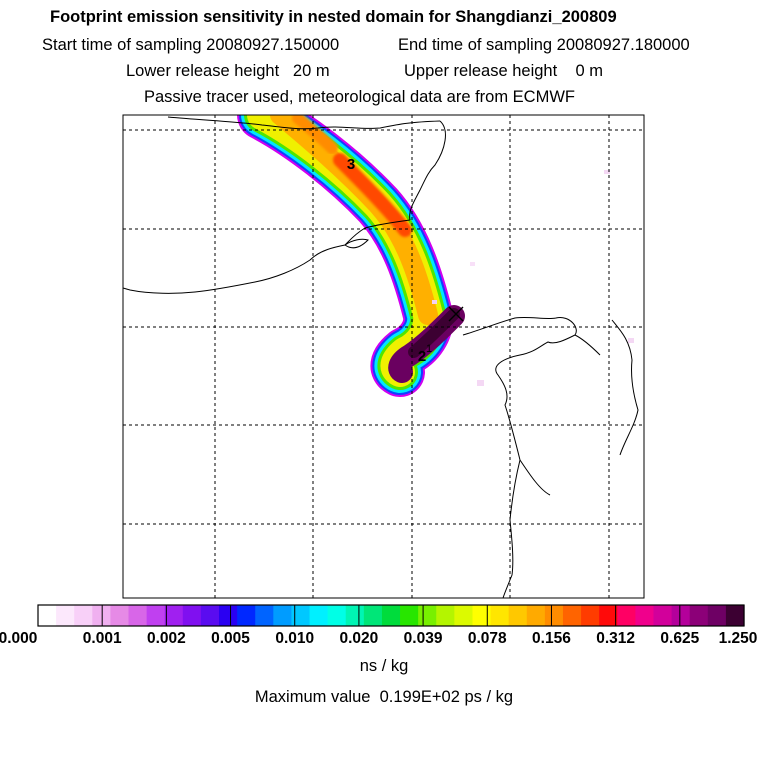  I want to click on colorbar-tick-label: 0.078, so click(487, 638).